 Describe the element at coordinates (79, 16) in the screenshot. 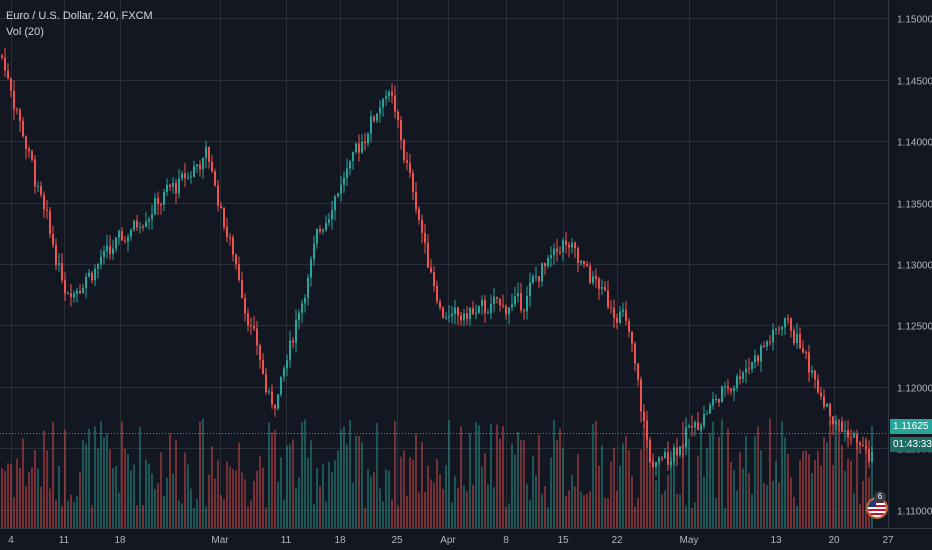

I see `symbol-title: Euro / U.S. Dollar, 240, FXCM` at that location.